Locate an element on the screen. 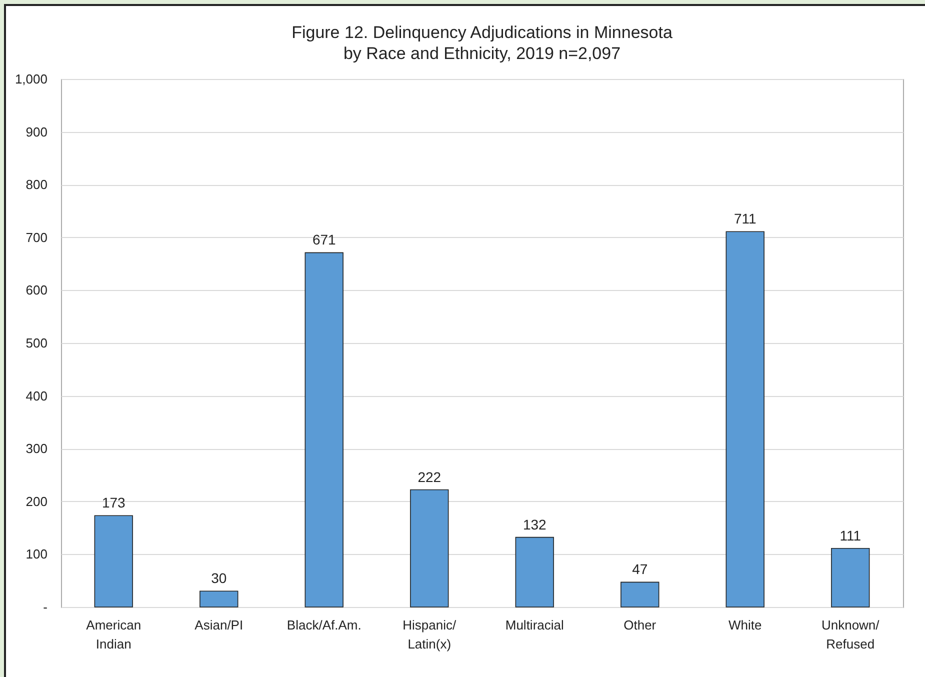 Image resolution: width=925 pixels, height=677 pixels. x-tick-label: Unknown/Refused is located at coordinates (850, 635).